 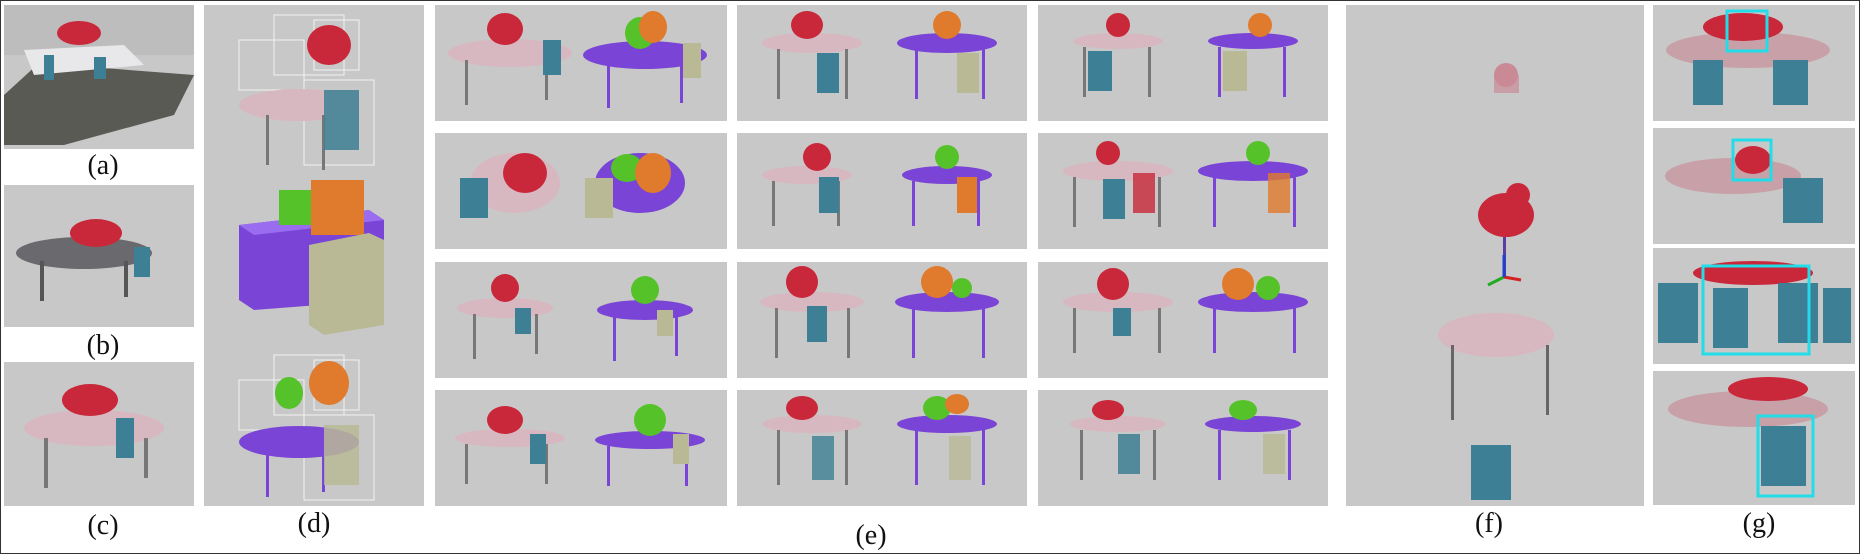 What do you see at coordinates (314, 255) in the screenshot?
I see `panel-d-image` at bounding box center [314, 255].